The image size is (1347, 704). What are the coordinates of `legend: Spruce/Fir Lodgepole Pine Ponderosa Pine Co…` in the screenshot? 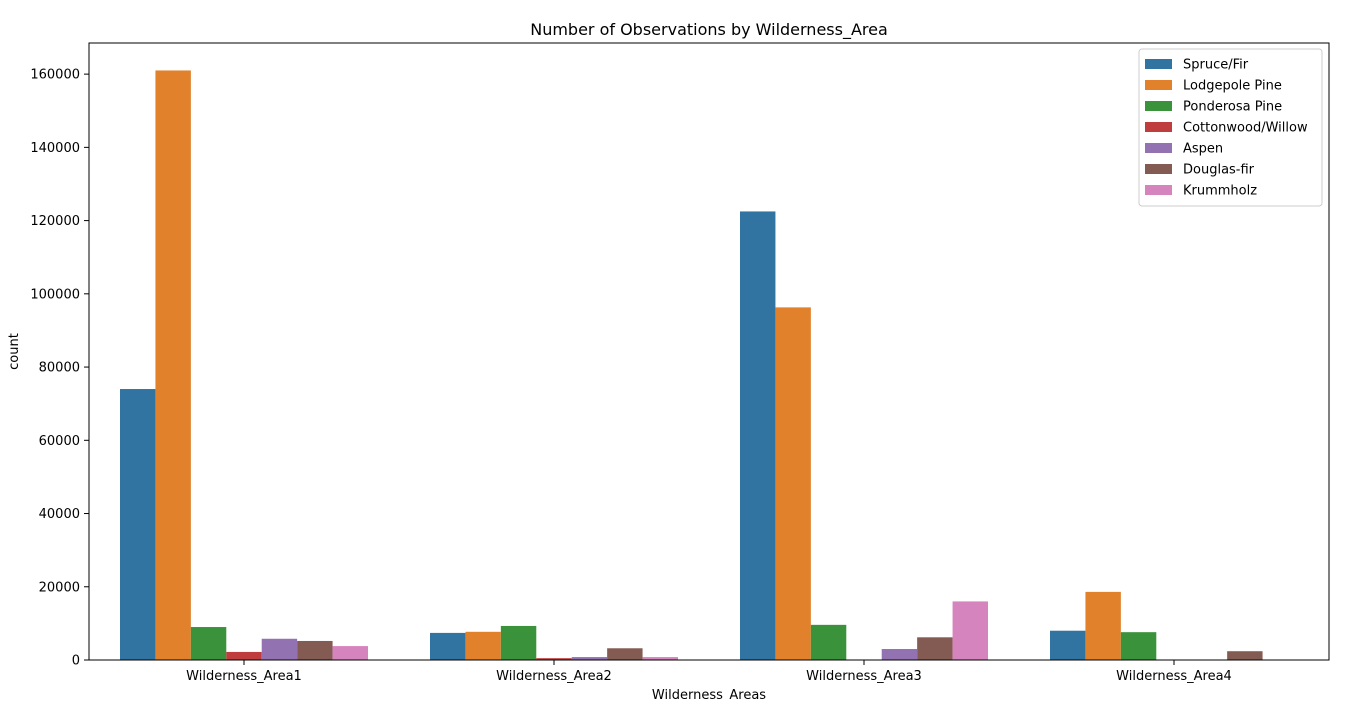 It's located at (1230, 127).